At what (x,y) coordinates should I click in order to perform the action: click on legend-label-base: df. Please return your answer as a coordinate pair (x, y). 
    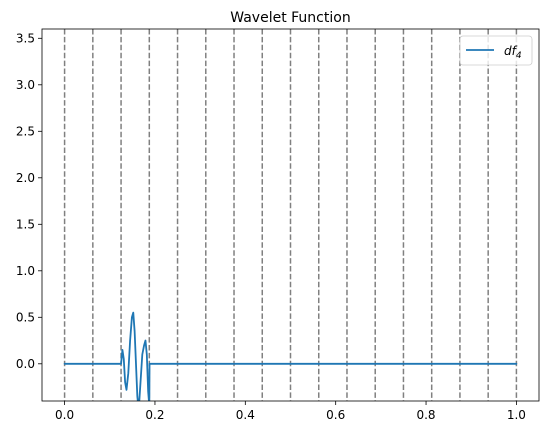
    Looking at the image, I should click on (511, 51).